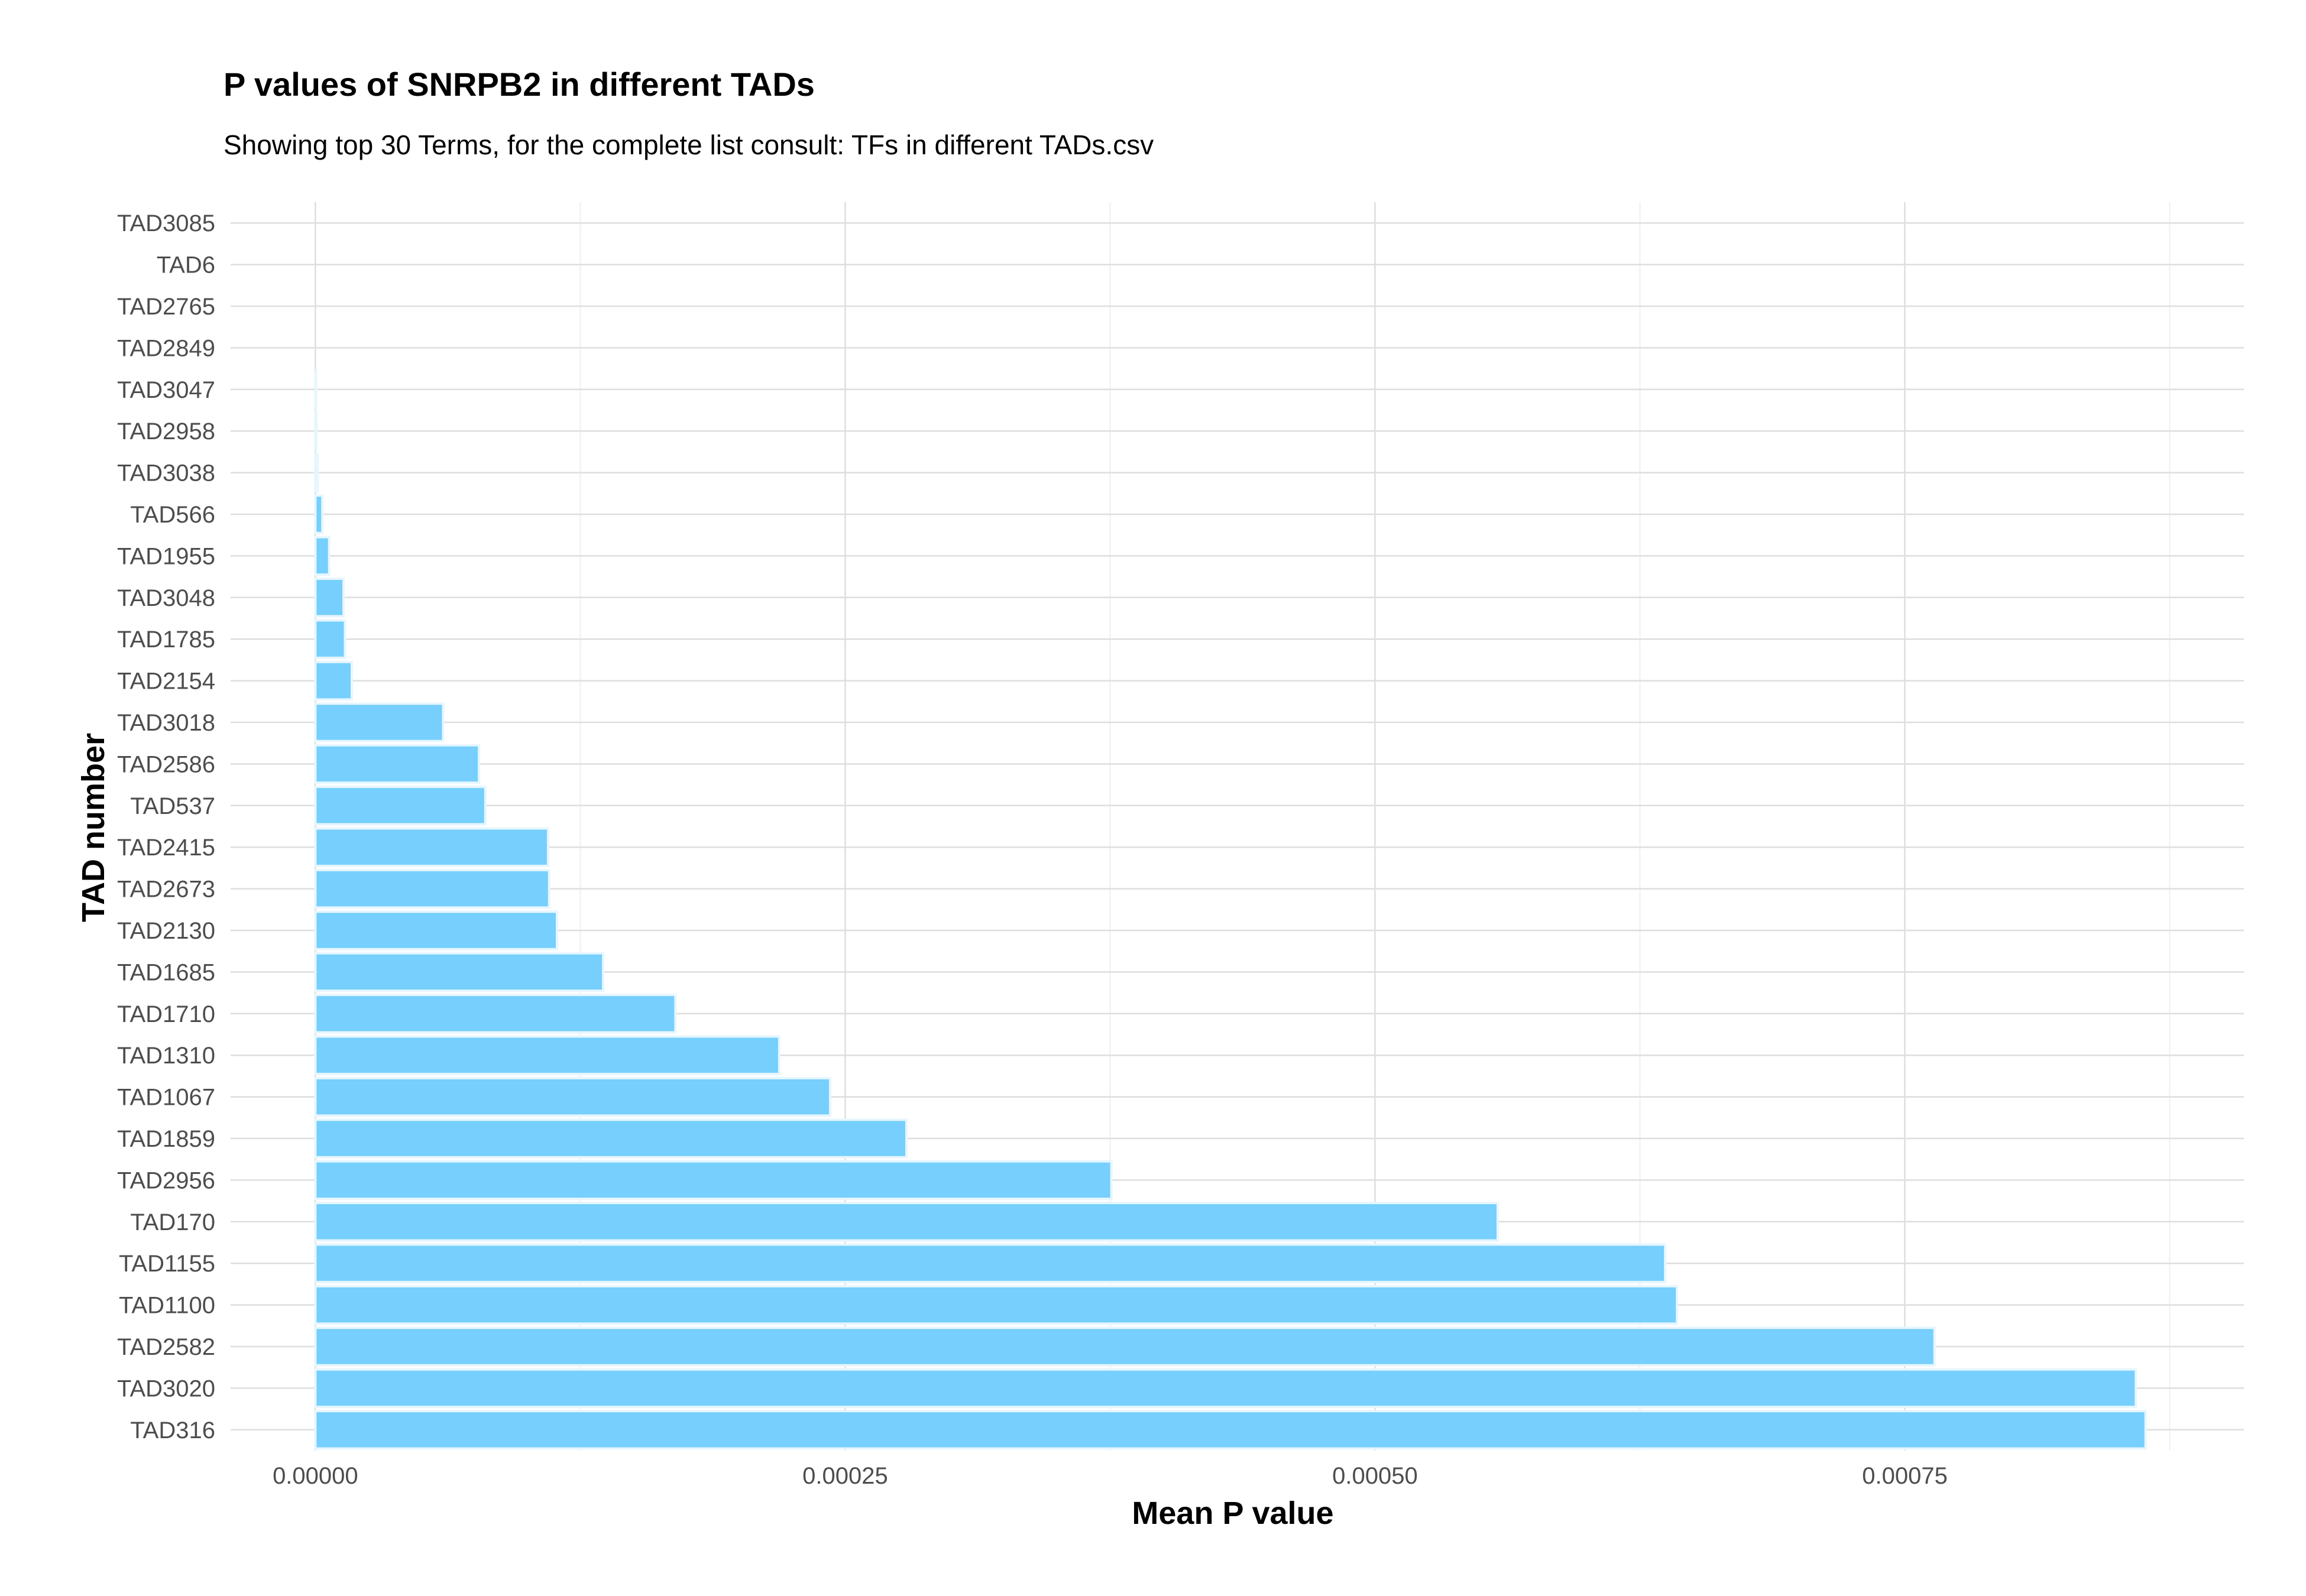  I want to click on y-tick-label: TAD2958, so click(166, 432).